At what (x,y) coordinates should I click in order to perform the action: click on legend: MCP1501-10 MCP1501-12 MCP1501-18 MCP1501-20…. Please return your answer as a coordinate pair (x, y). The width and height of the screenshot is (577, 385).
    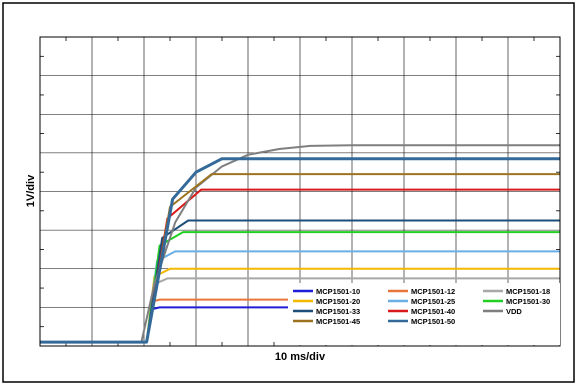
    Looking at the image, I should click on (424, 314).